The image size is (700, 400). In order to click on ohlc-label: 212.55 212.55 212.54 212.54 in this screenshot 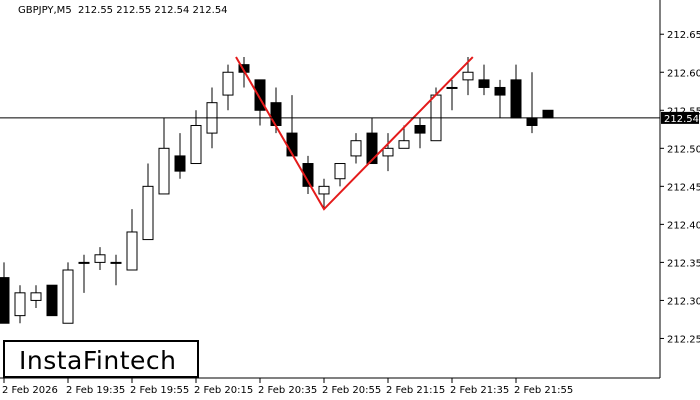, I will do `click(153, 10)`.